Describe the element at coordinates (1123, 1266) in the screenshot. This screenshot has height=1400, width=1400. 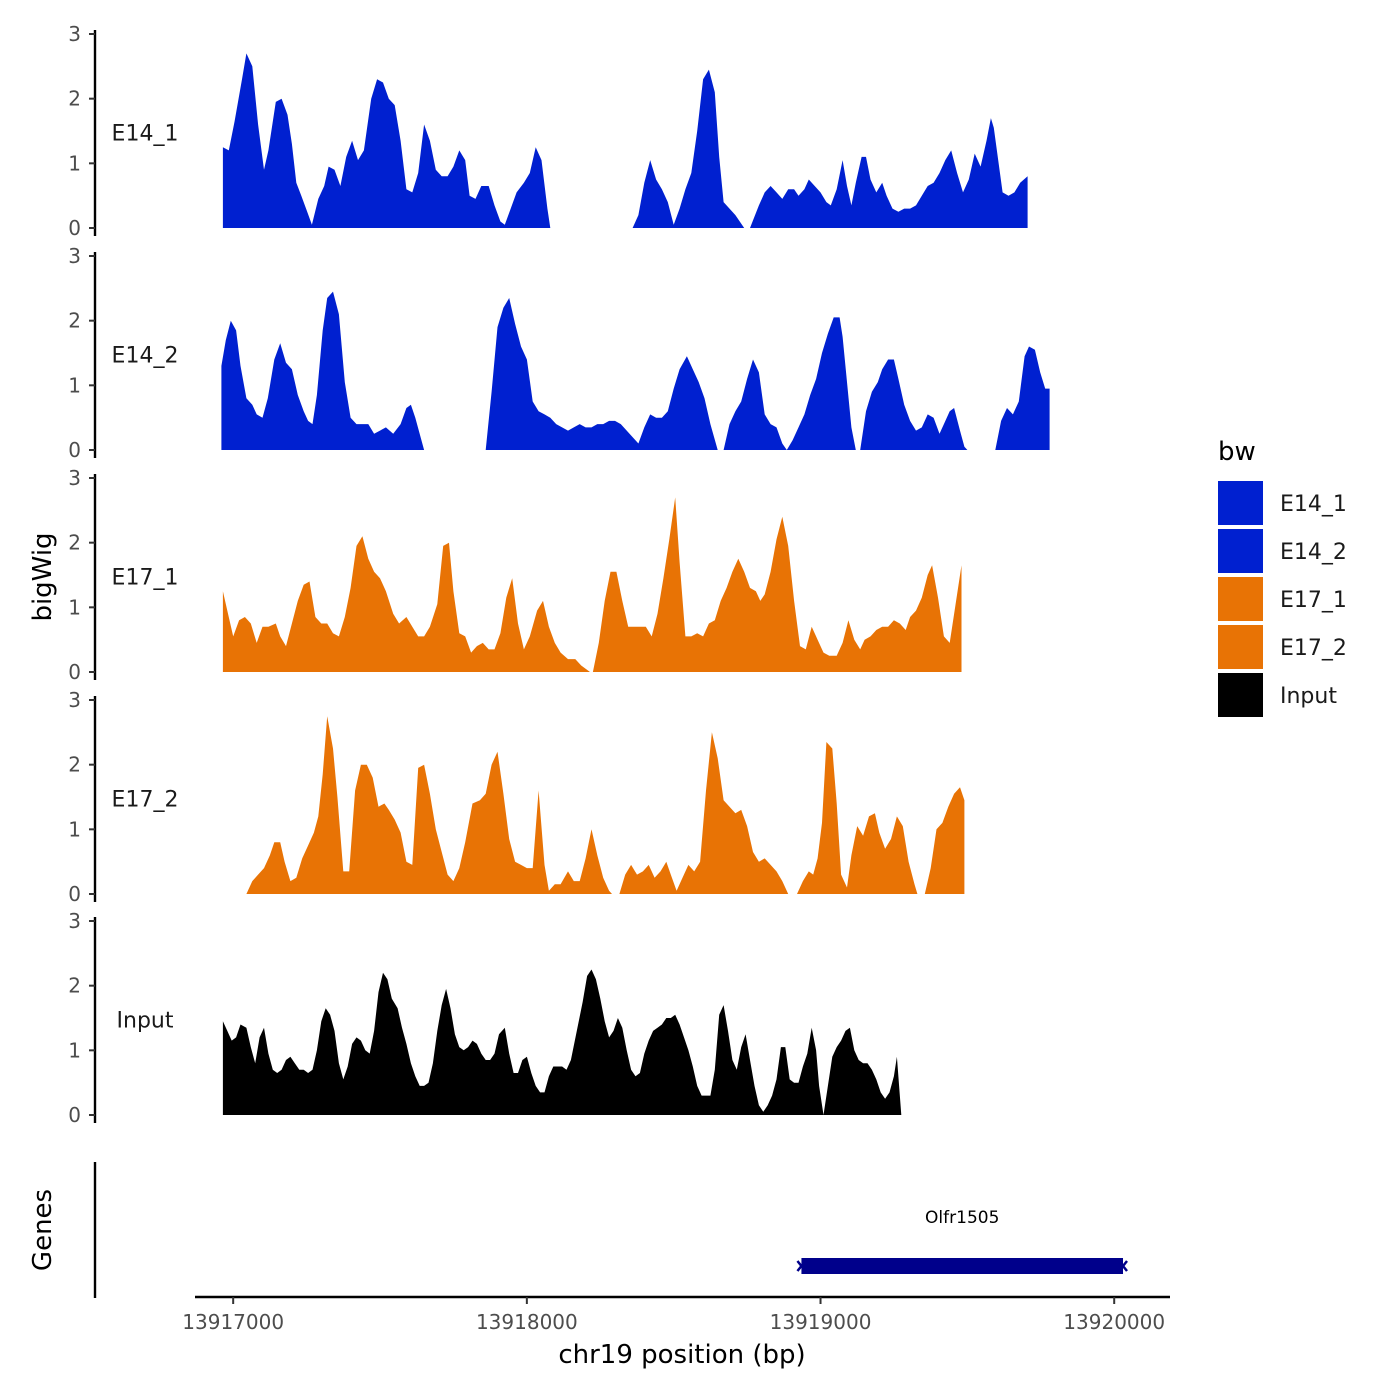
I see `gene-end-marker-olfr1505` at that location.